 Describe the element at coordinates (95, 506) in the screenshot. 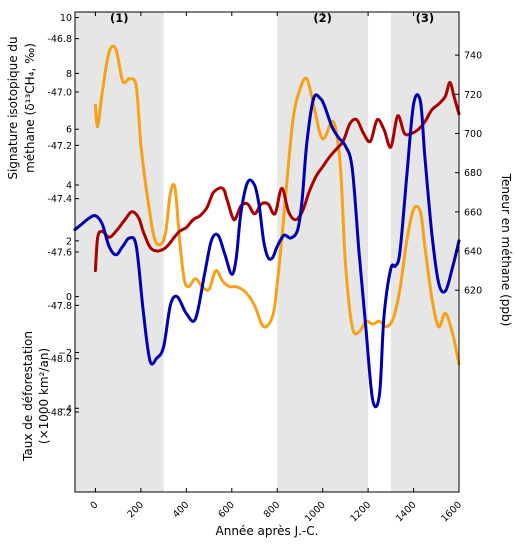

I see `x-tick-label-0: 0` at that location.